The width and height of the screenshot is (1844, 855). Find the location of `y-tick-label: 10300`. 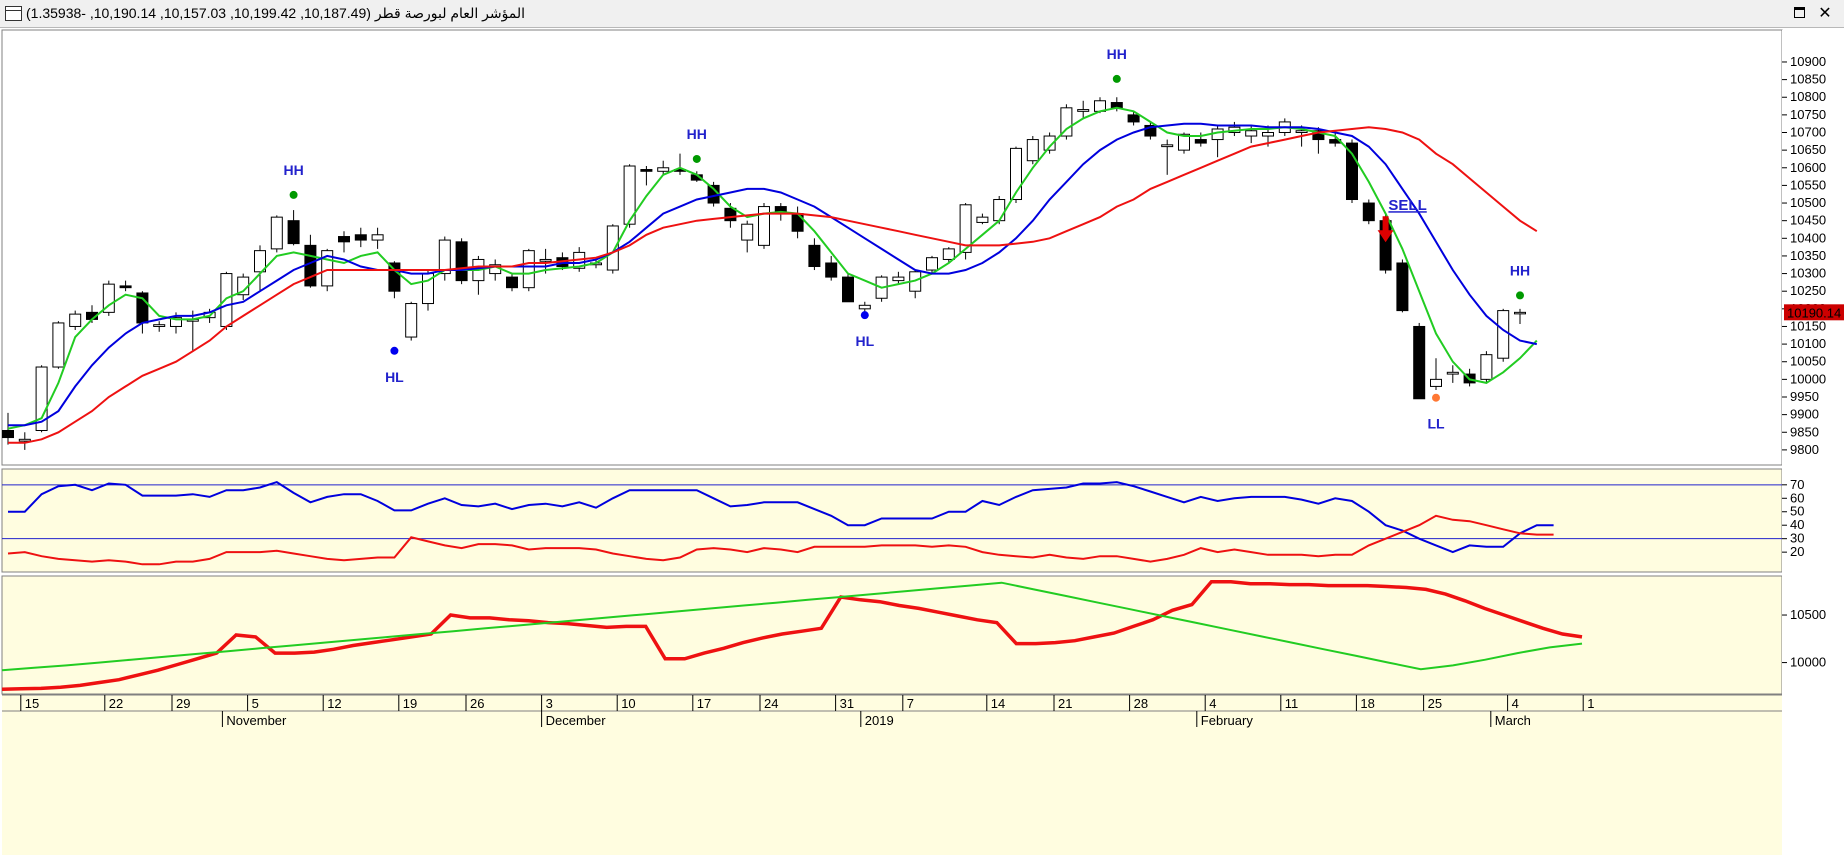

y-tick-label: 10300 is located at coordinates (1808, 273).